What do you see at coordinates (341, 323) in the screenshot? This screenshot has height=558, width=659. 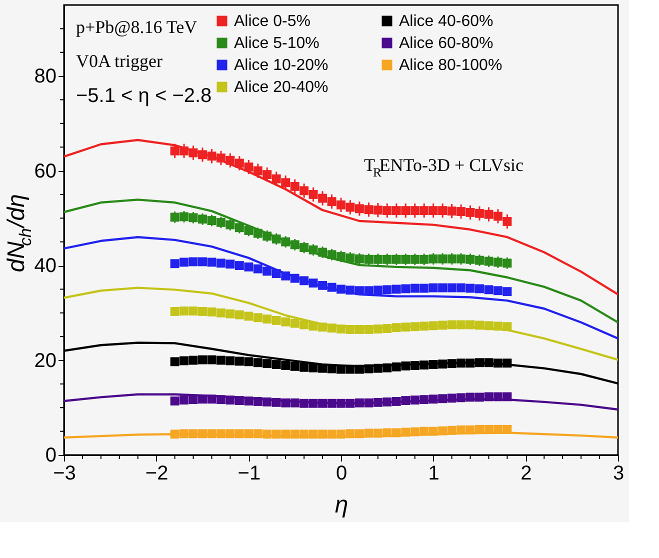 I see `line-series` at bounding box center [341, 323].